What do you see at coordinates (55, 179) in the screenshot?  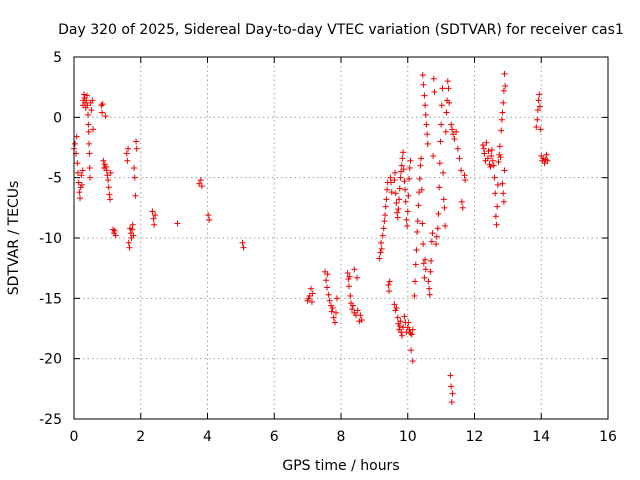 I see `y-tick-label: -5` at bounding box center [55, 179].